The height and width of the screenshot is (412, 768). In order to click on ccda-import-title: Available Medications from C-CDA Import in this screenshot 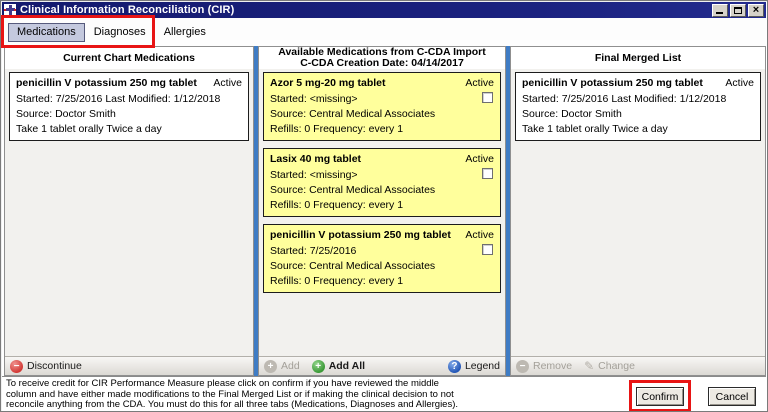, I will do `click(382, 52)`.